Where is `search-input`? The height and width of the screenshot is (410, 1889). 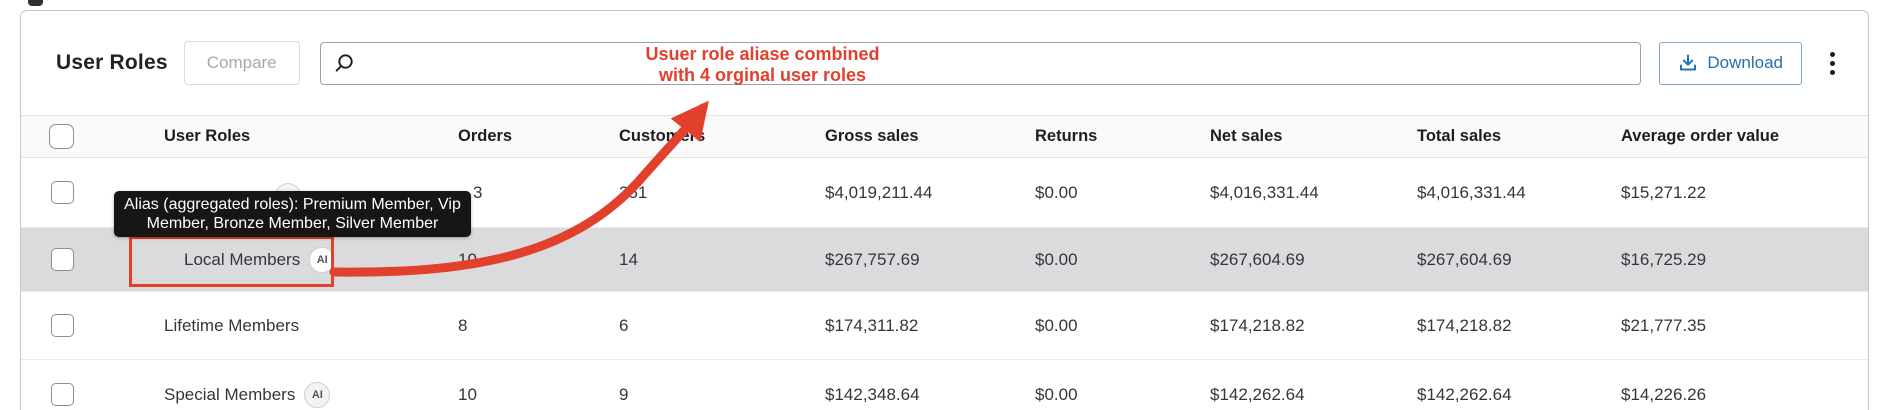 search-input is located at coordinates (991, 63).